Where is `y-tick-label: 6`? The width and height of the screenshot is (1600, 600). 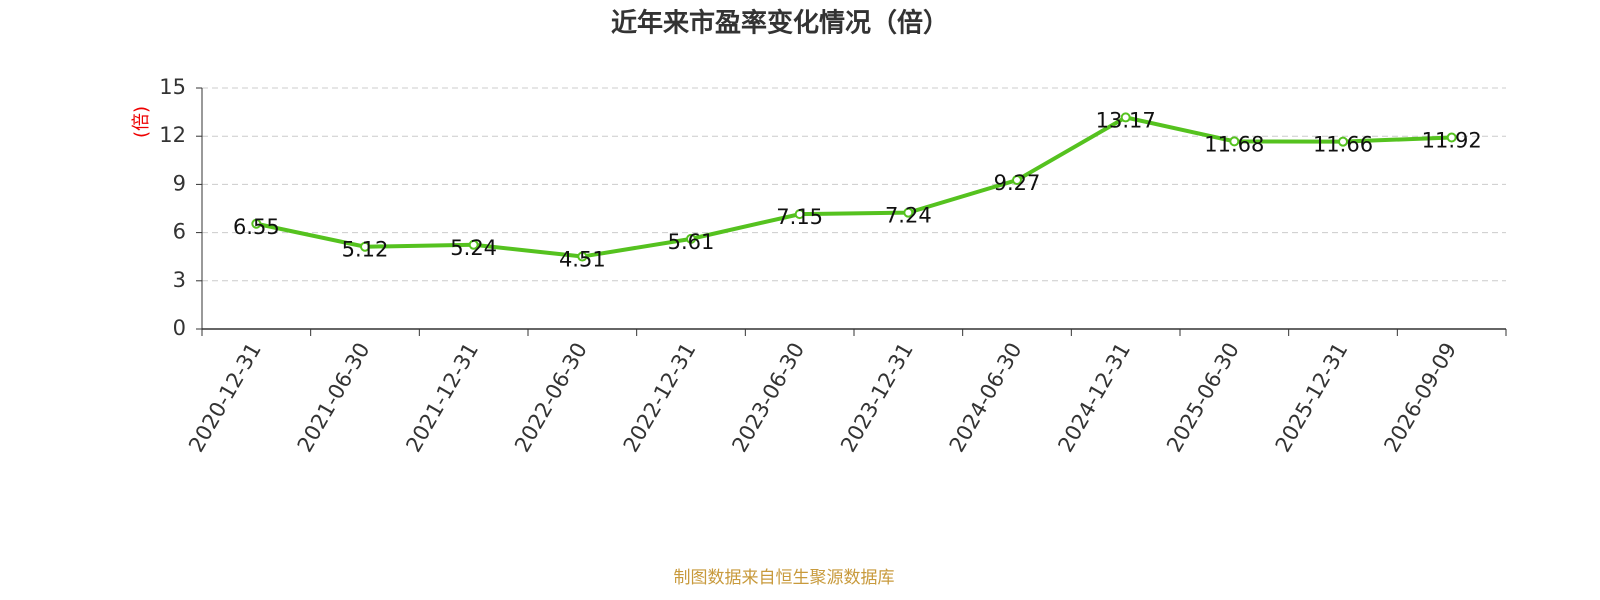
y-tick-label: 6 is located at coordinates (179, 232).